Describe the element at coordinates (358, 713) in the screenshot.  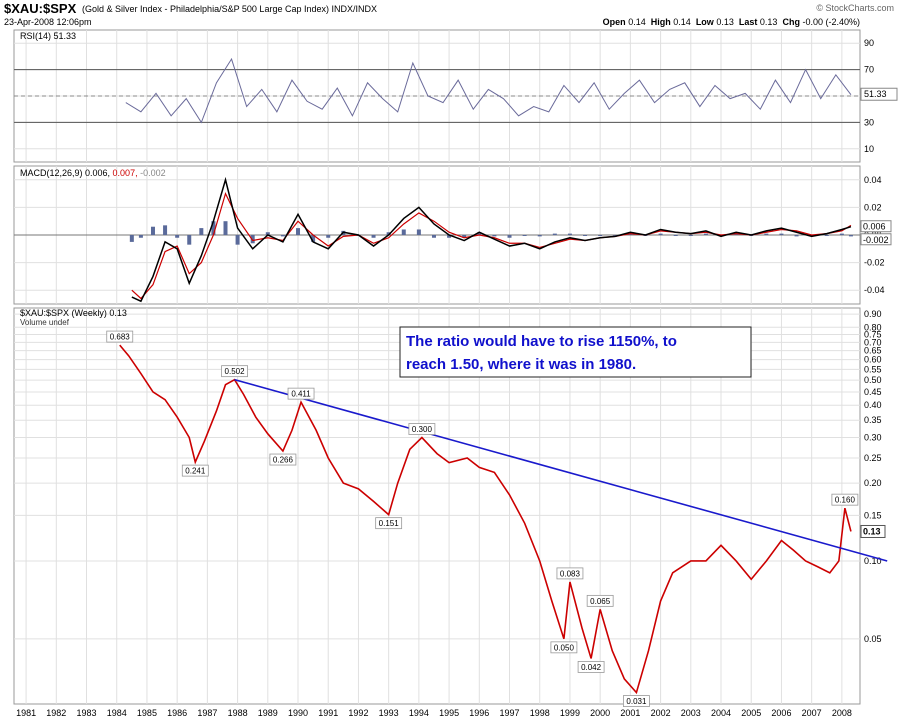
I see `x-tick-label: 1992` at that location.